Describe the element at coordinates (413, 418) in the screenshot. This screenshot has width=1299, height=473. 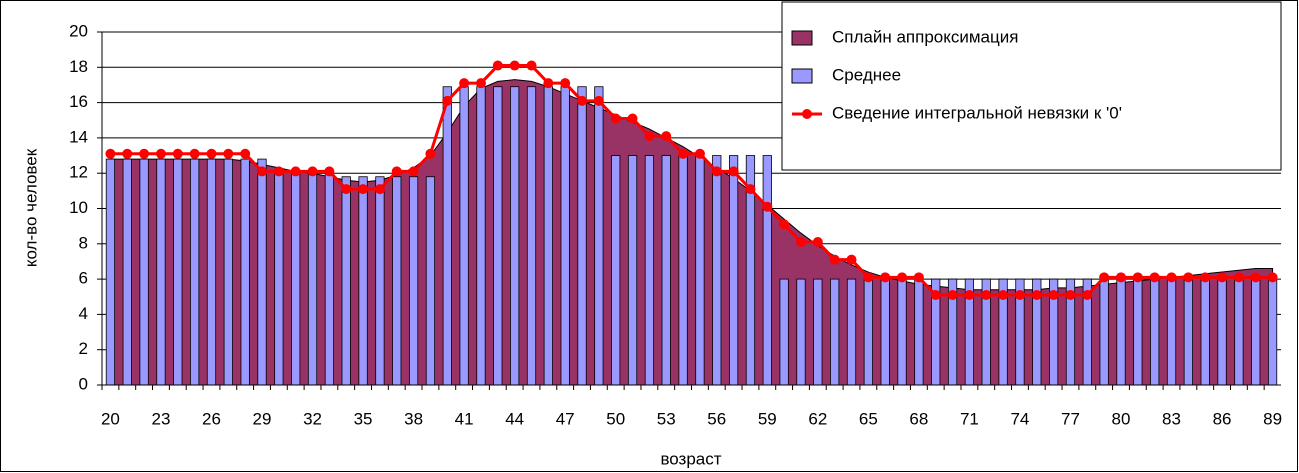
I see `x-tick-label: 38` at that location.